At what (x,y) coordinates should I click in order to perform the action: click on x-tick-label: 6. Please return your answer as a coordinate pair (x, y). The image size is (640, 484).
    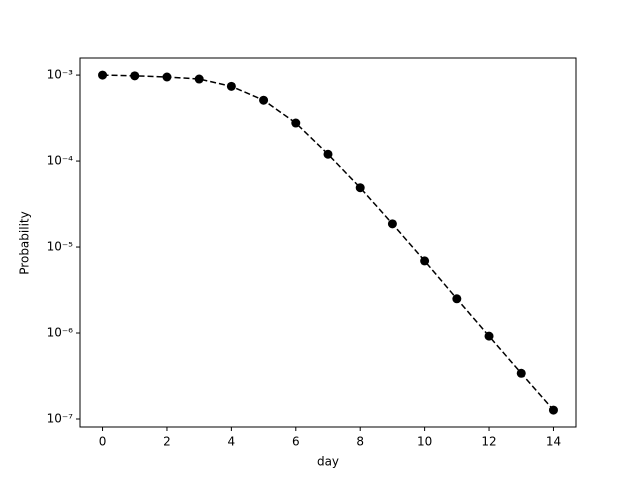
    Looking at the image, I should click on (296, 442).